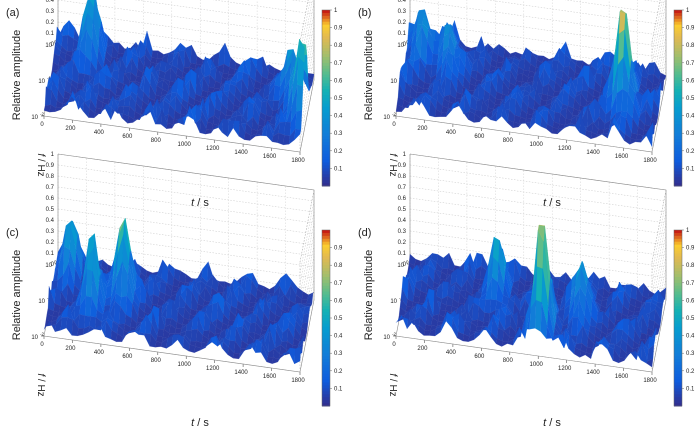  I want to click on y-tick-label: 10, so click(386, 338).